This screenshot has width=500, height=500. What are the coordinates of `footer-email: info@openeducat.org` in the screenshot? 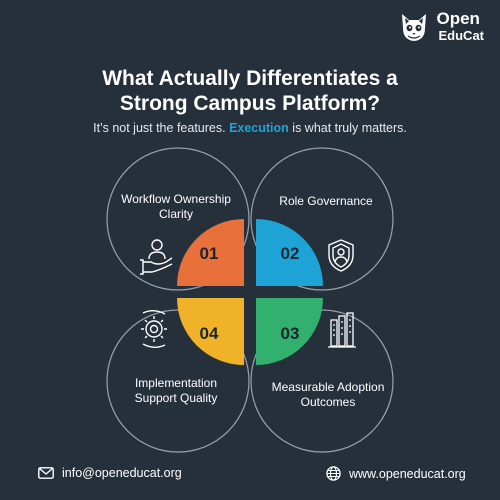 It's located at (110, 473).